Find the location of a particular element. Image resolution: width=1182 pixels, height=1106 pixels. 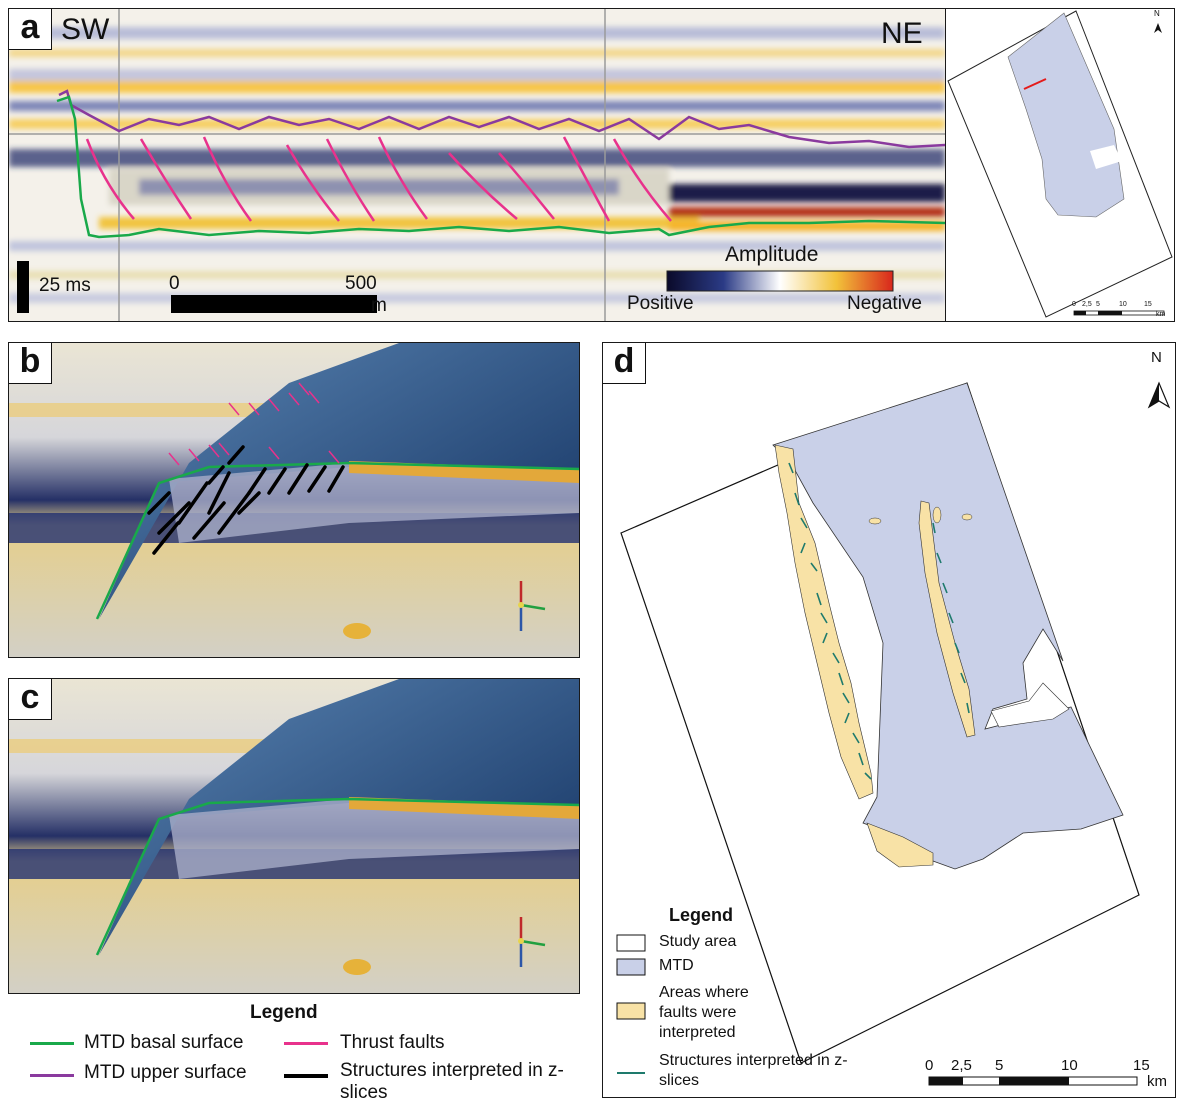

panel-b: b is located at coordinates (294, 500).